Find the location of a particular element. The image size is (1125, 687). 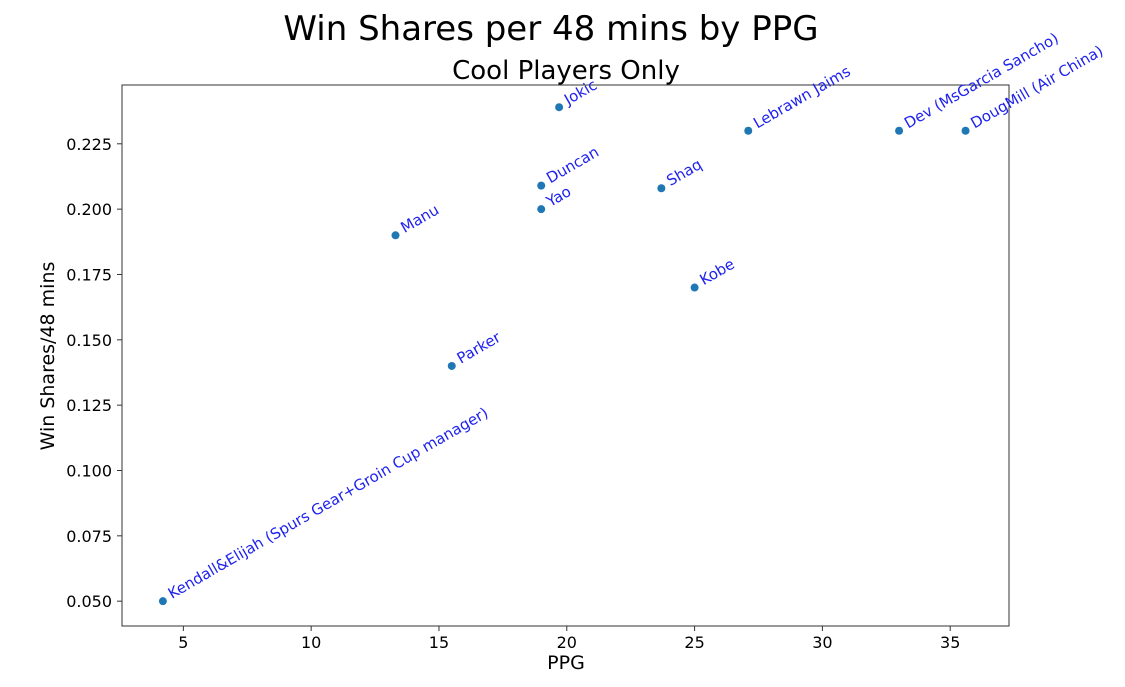

x-tick-label: 15 is located at coordinates (439, 642).